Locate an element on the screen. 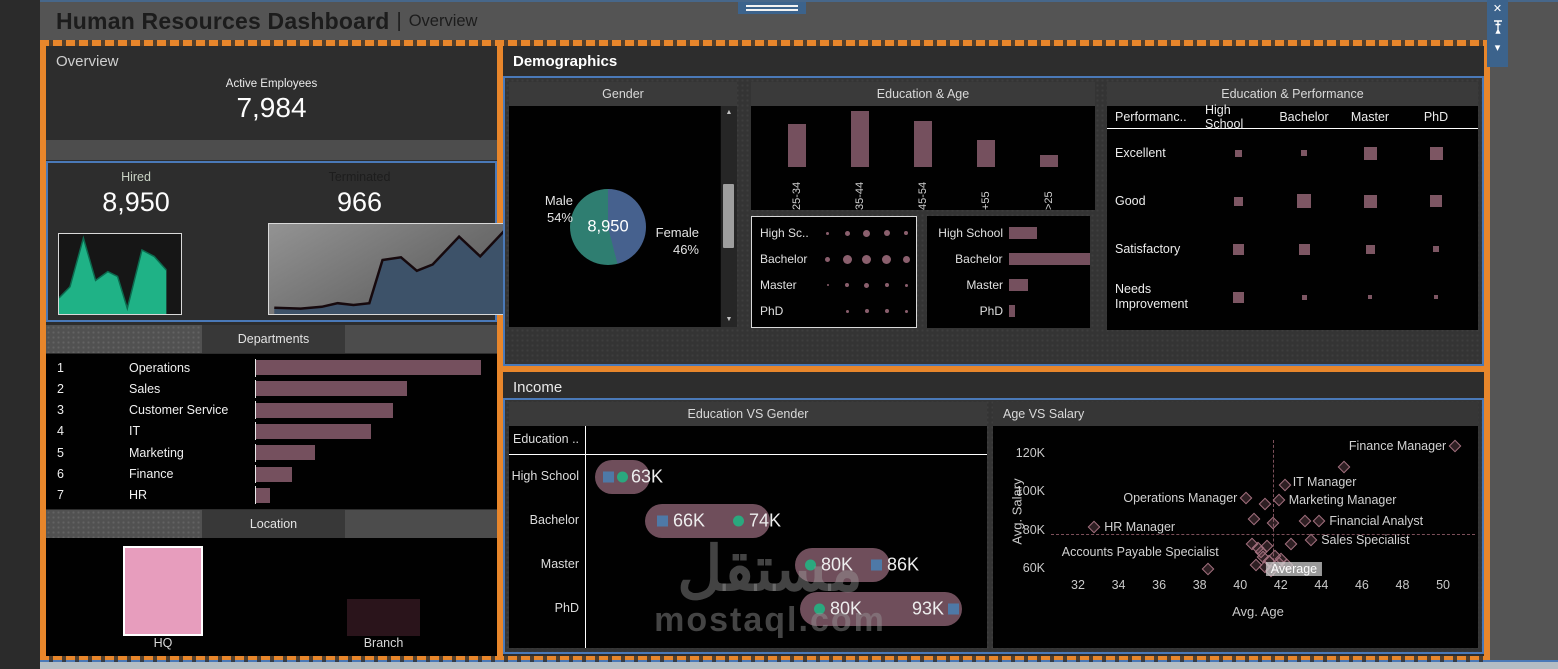 This screenshot has height=669, width=1558. department-row: 4 IT is located at coordinates (271, 431).